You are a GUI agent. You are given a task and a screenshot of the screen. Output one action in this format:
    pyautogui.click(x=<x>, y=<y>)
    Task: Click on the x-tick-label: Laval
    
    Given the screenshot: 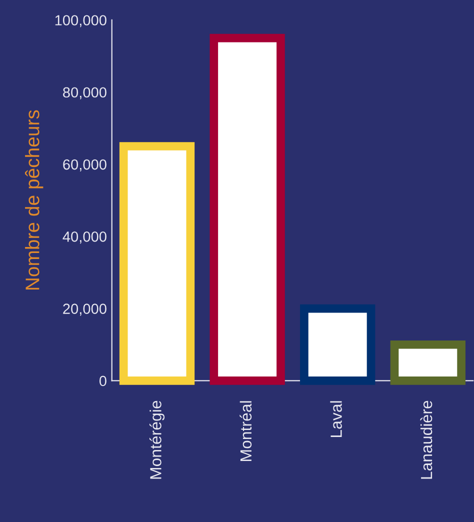 What is the action you would take?
    pyautogui.click(x=336, y=419)
    